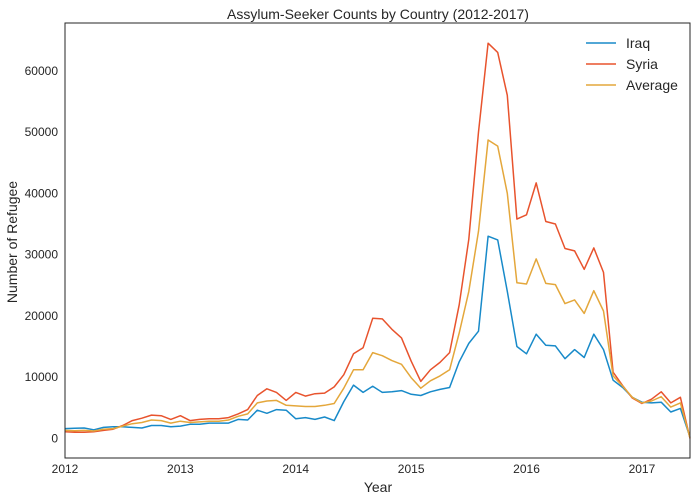 Image resolution: width=698 pixels, height=501 pixels. I want to click on legend: Iraq Syria Average, so click(632, 64).